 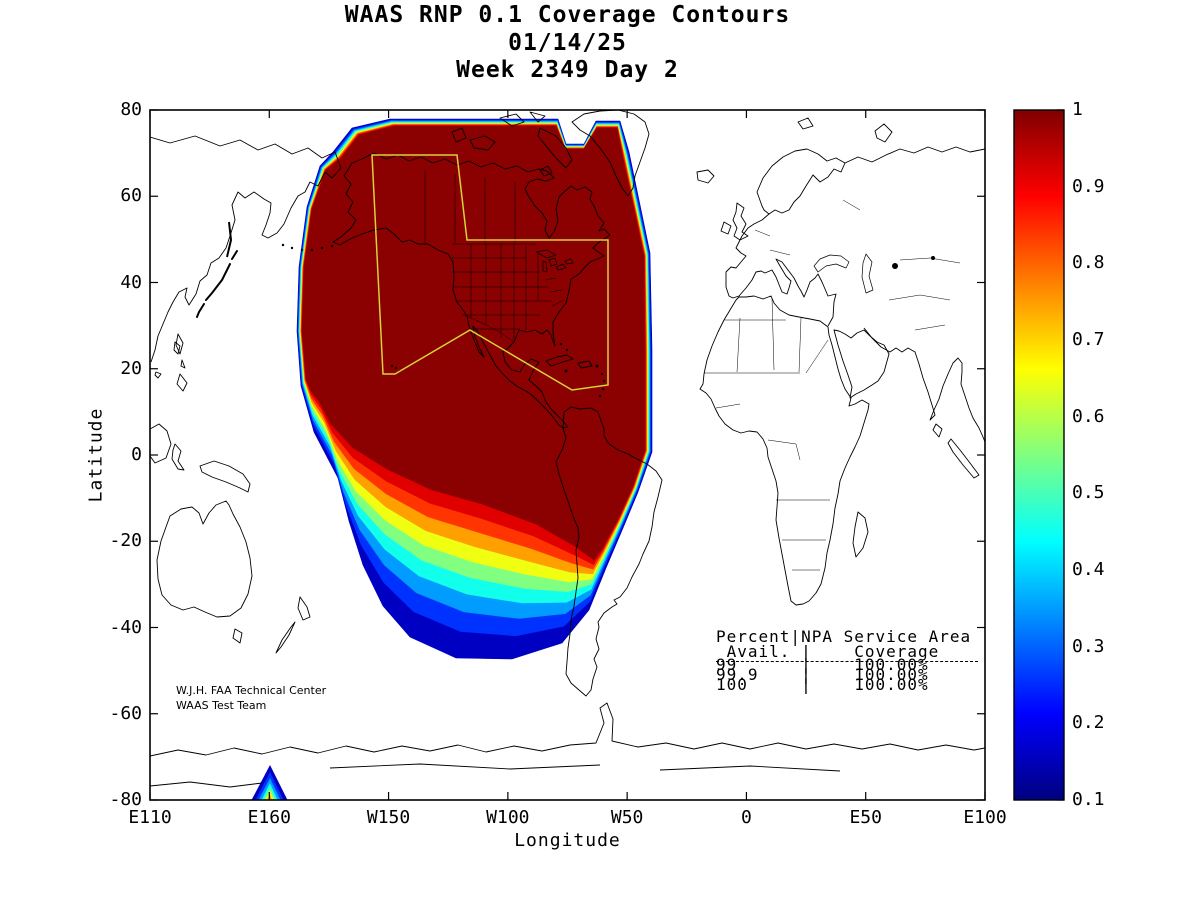 What do you see at coordinates (801, 181) in the screenshot?
I see `coastline-scandinavia` at bounding box center [801, 181].